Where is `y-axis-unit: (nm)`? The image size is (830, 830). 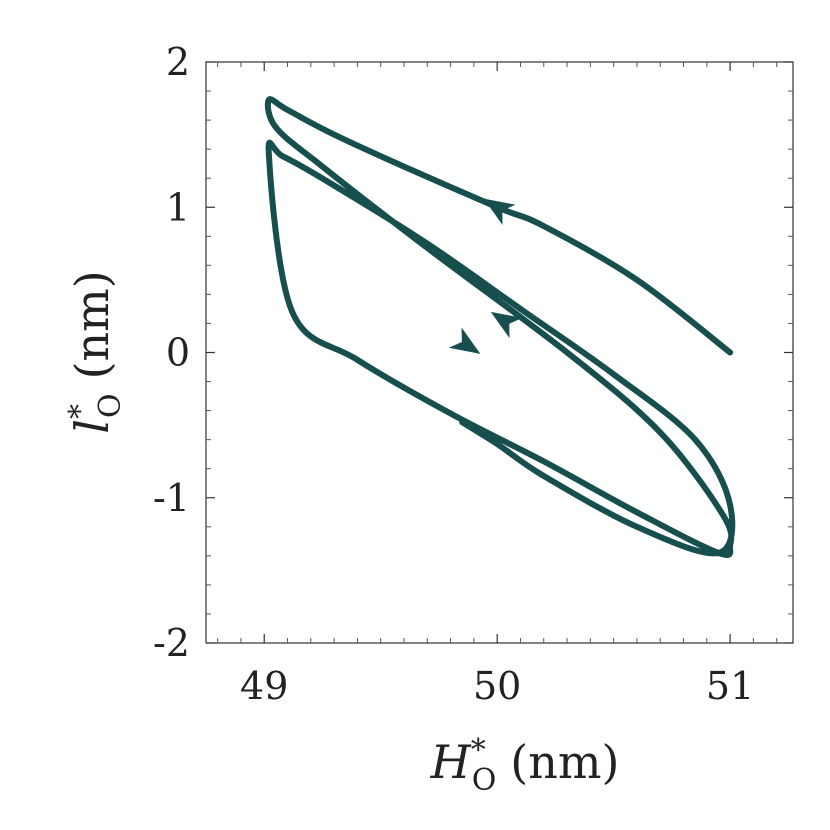
y-axis-unit: (nm) is located at coordinates (92, 324).